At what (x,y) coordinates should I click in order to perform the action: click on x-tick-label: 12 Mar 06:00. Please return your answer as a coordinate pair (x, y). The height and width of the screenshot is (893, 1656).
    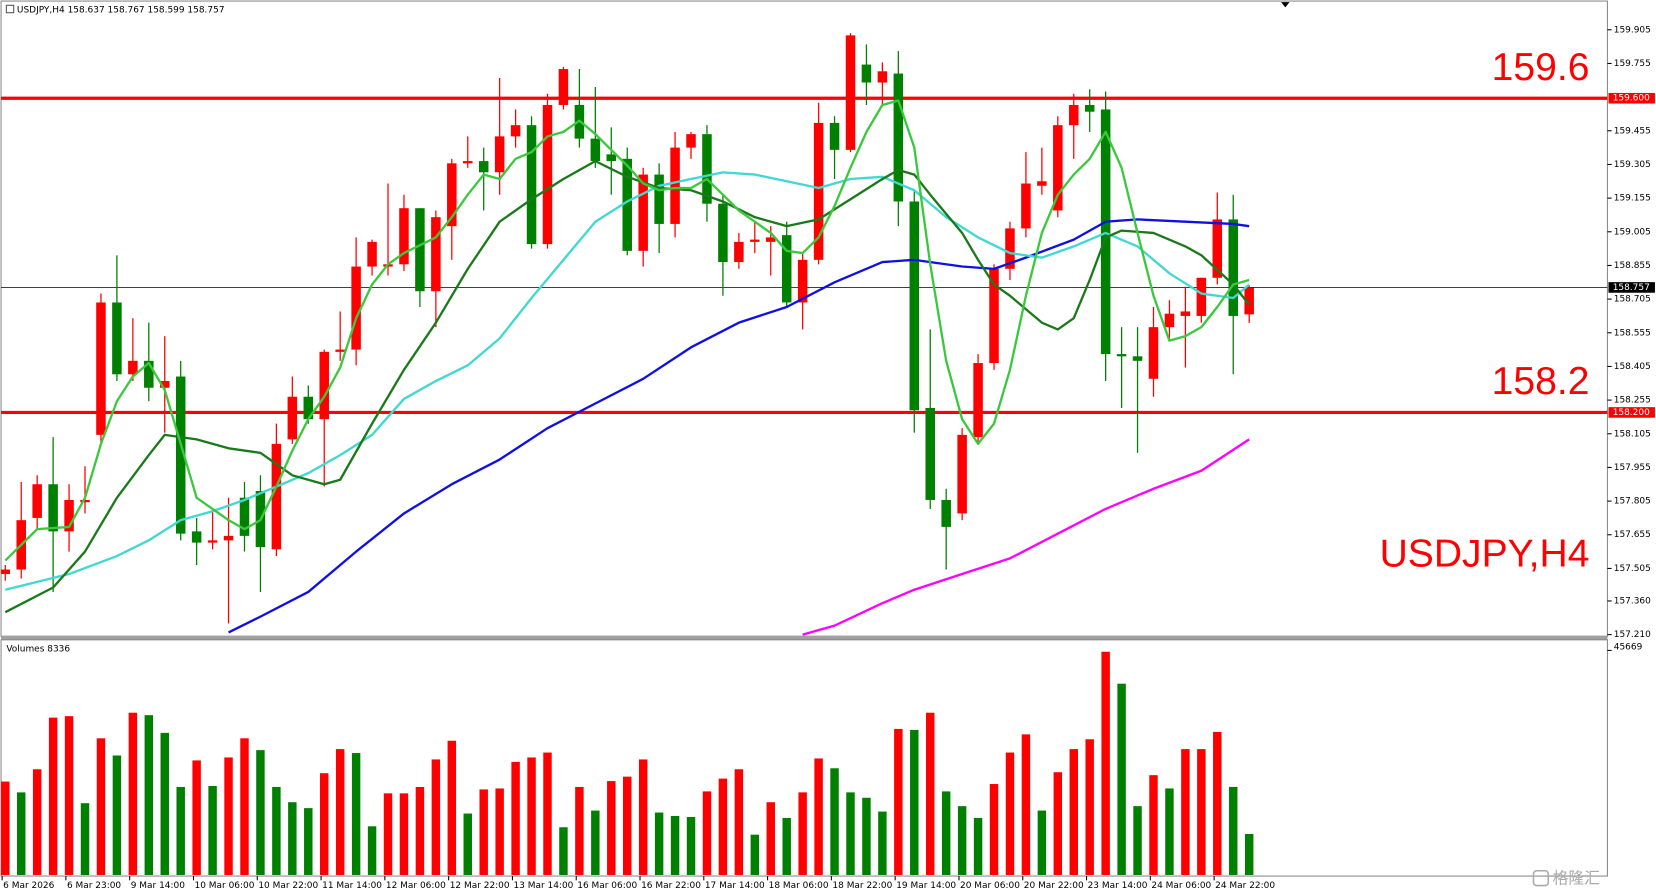
    Looking at the image, I should click on (416, 886).